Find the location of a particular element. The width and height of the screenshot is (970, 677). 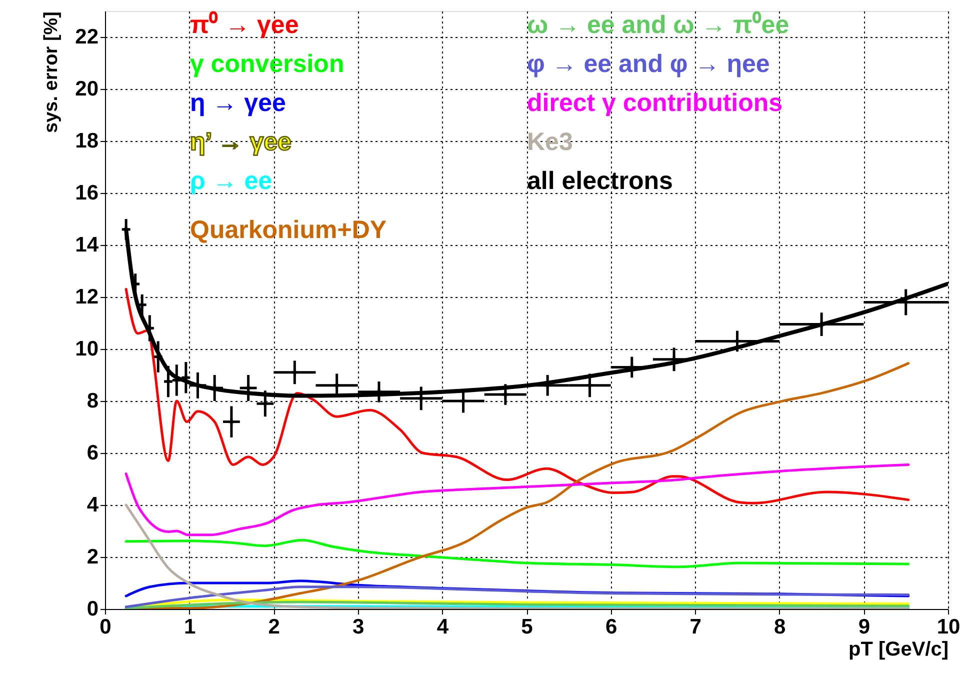

y-tick-label: 14 is located at coordinates (87, 245).